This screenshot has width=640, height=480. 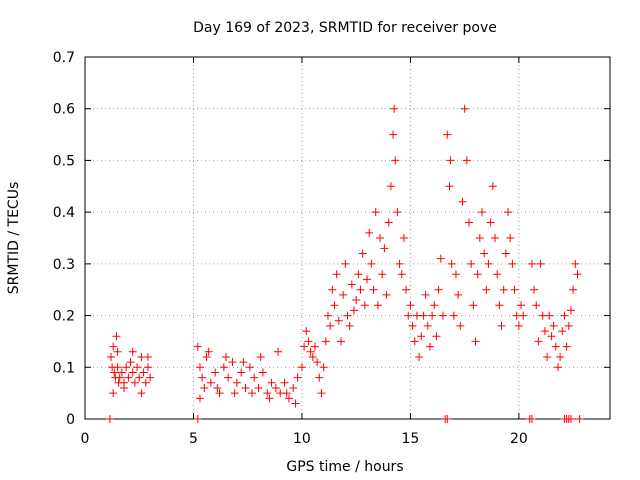 What do you see at coordinates (64, 368) in the screenshot?
I see `y-tick-label: 0.1` at bounding box center [64, 368].